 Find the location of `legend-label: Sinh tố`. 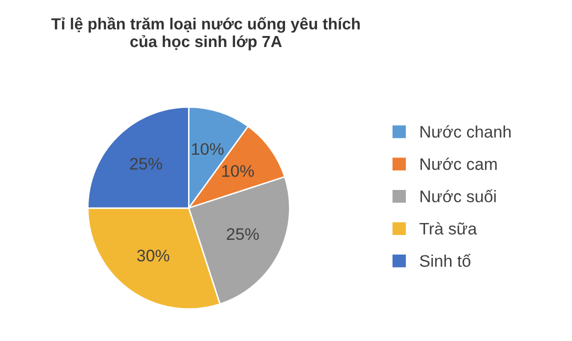

legend-label: Sinh tố is located at coordinates (445, 260).